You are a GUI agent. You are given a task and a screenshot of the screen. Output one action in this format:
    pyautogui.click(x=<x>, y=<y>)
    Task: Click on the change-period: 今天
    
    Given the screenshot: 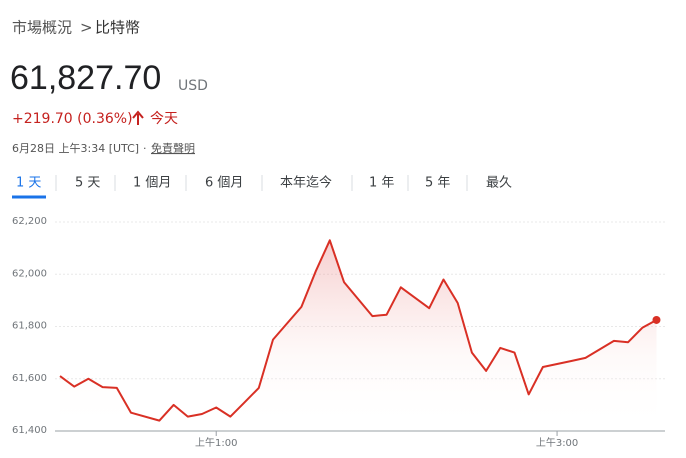 What is the action you would take?
    pyautogui.click(x=164, y=119)
    